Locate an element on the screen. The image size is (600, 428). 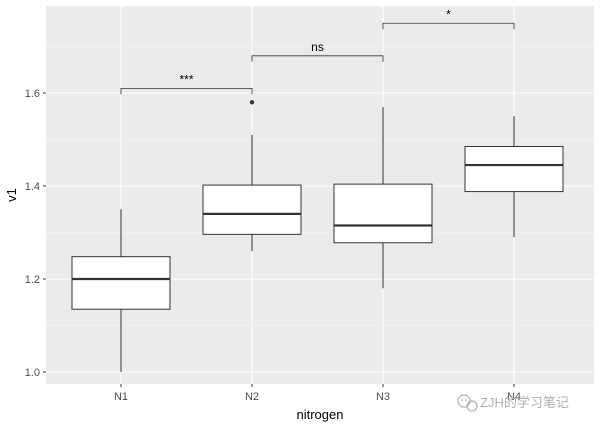
x-tick-label: N2 is located at coordinates (252, 397).